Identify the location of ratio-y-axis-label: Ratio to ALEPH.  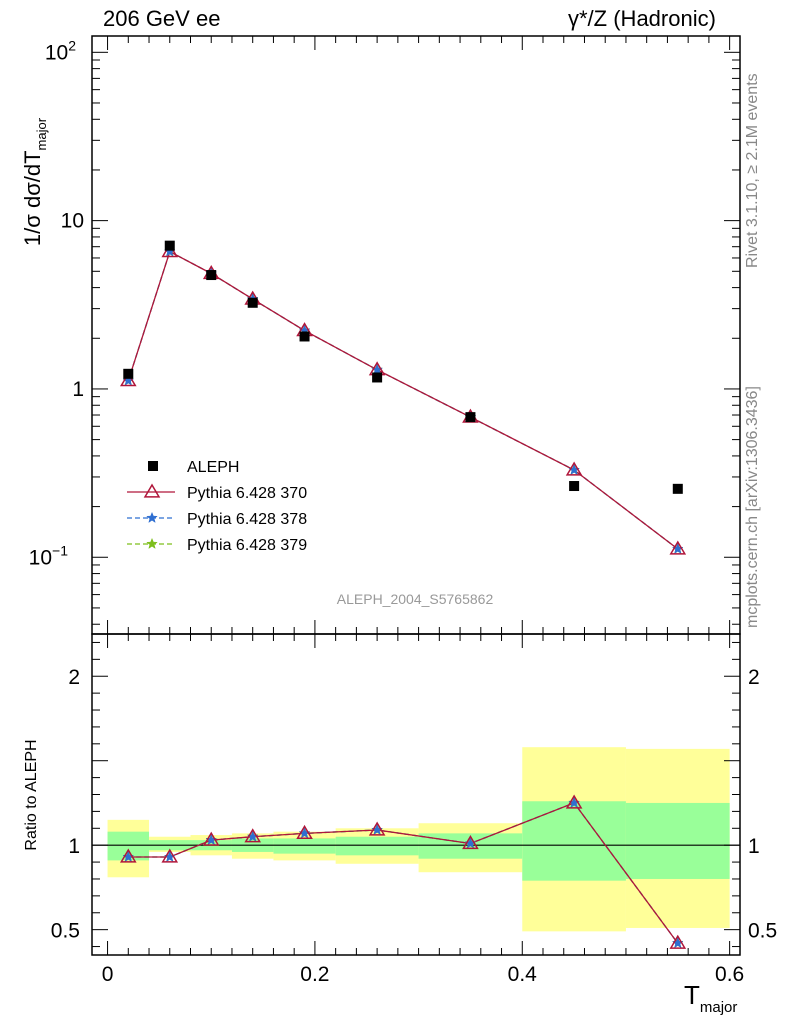
(31, 794).